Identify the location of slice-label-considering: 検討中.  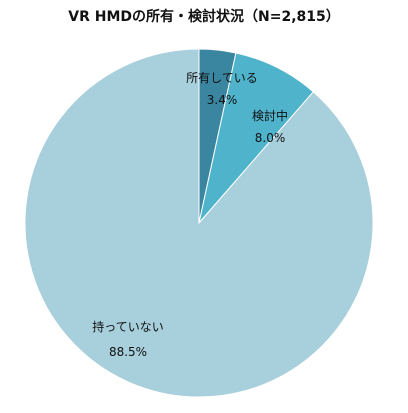
(270, 115).